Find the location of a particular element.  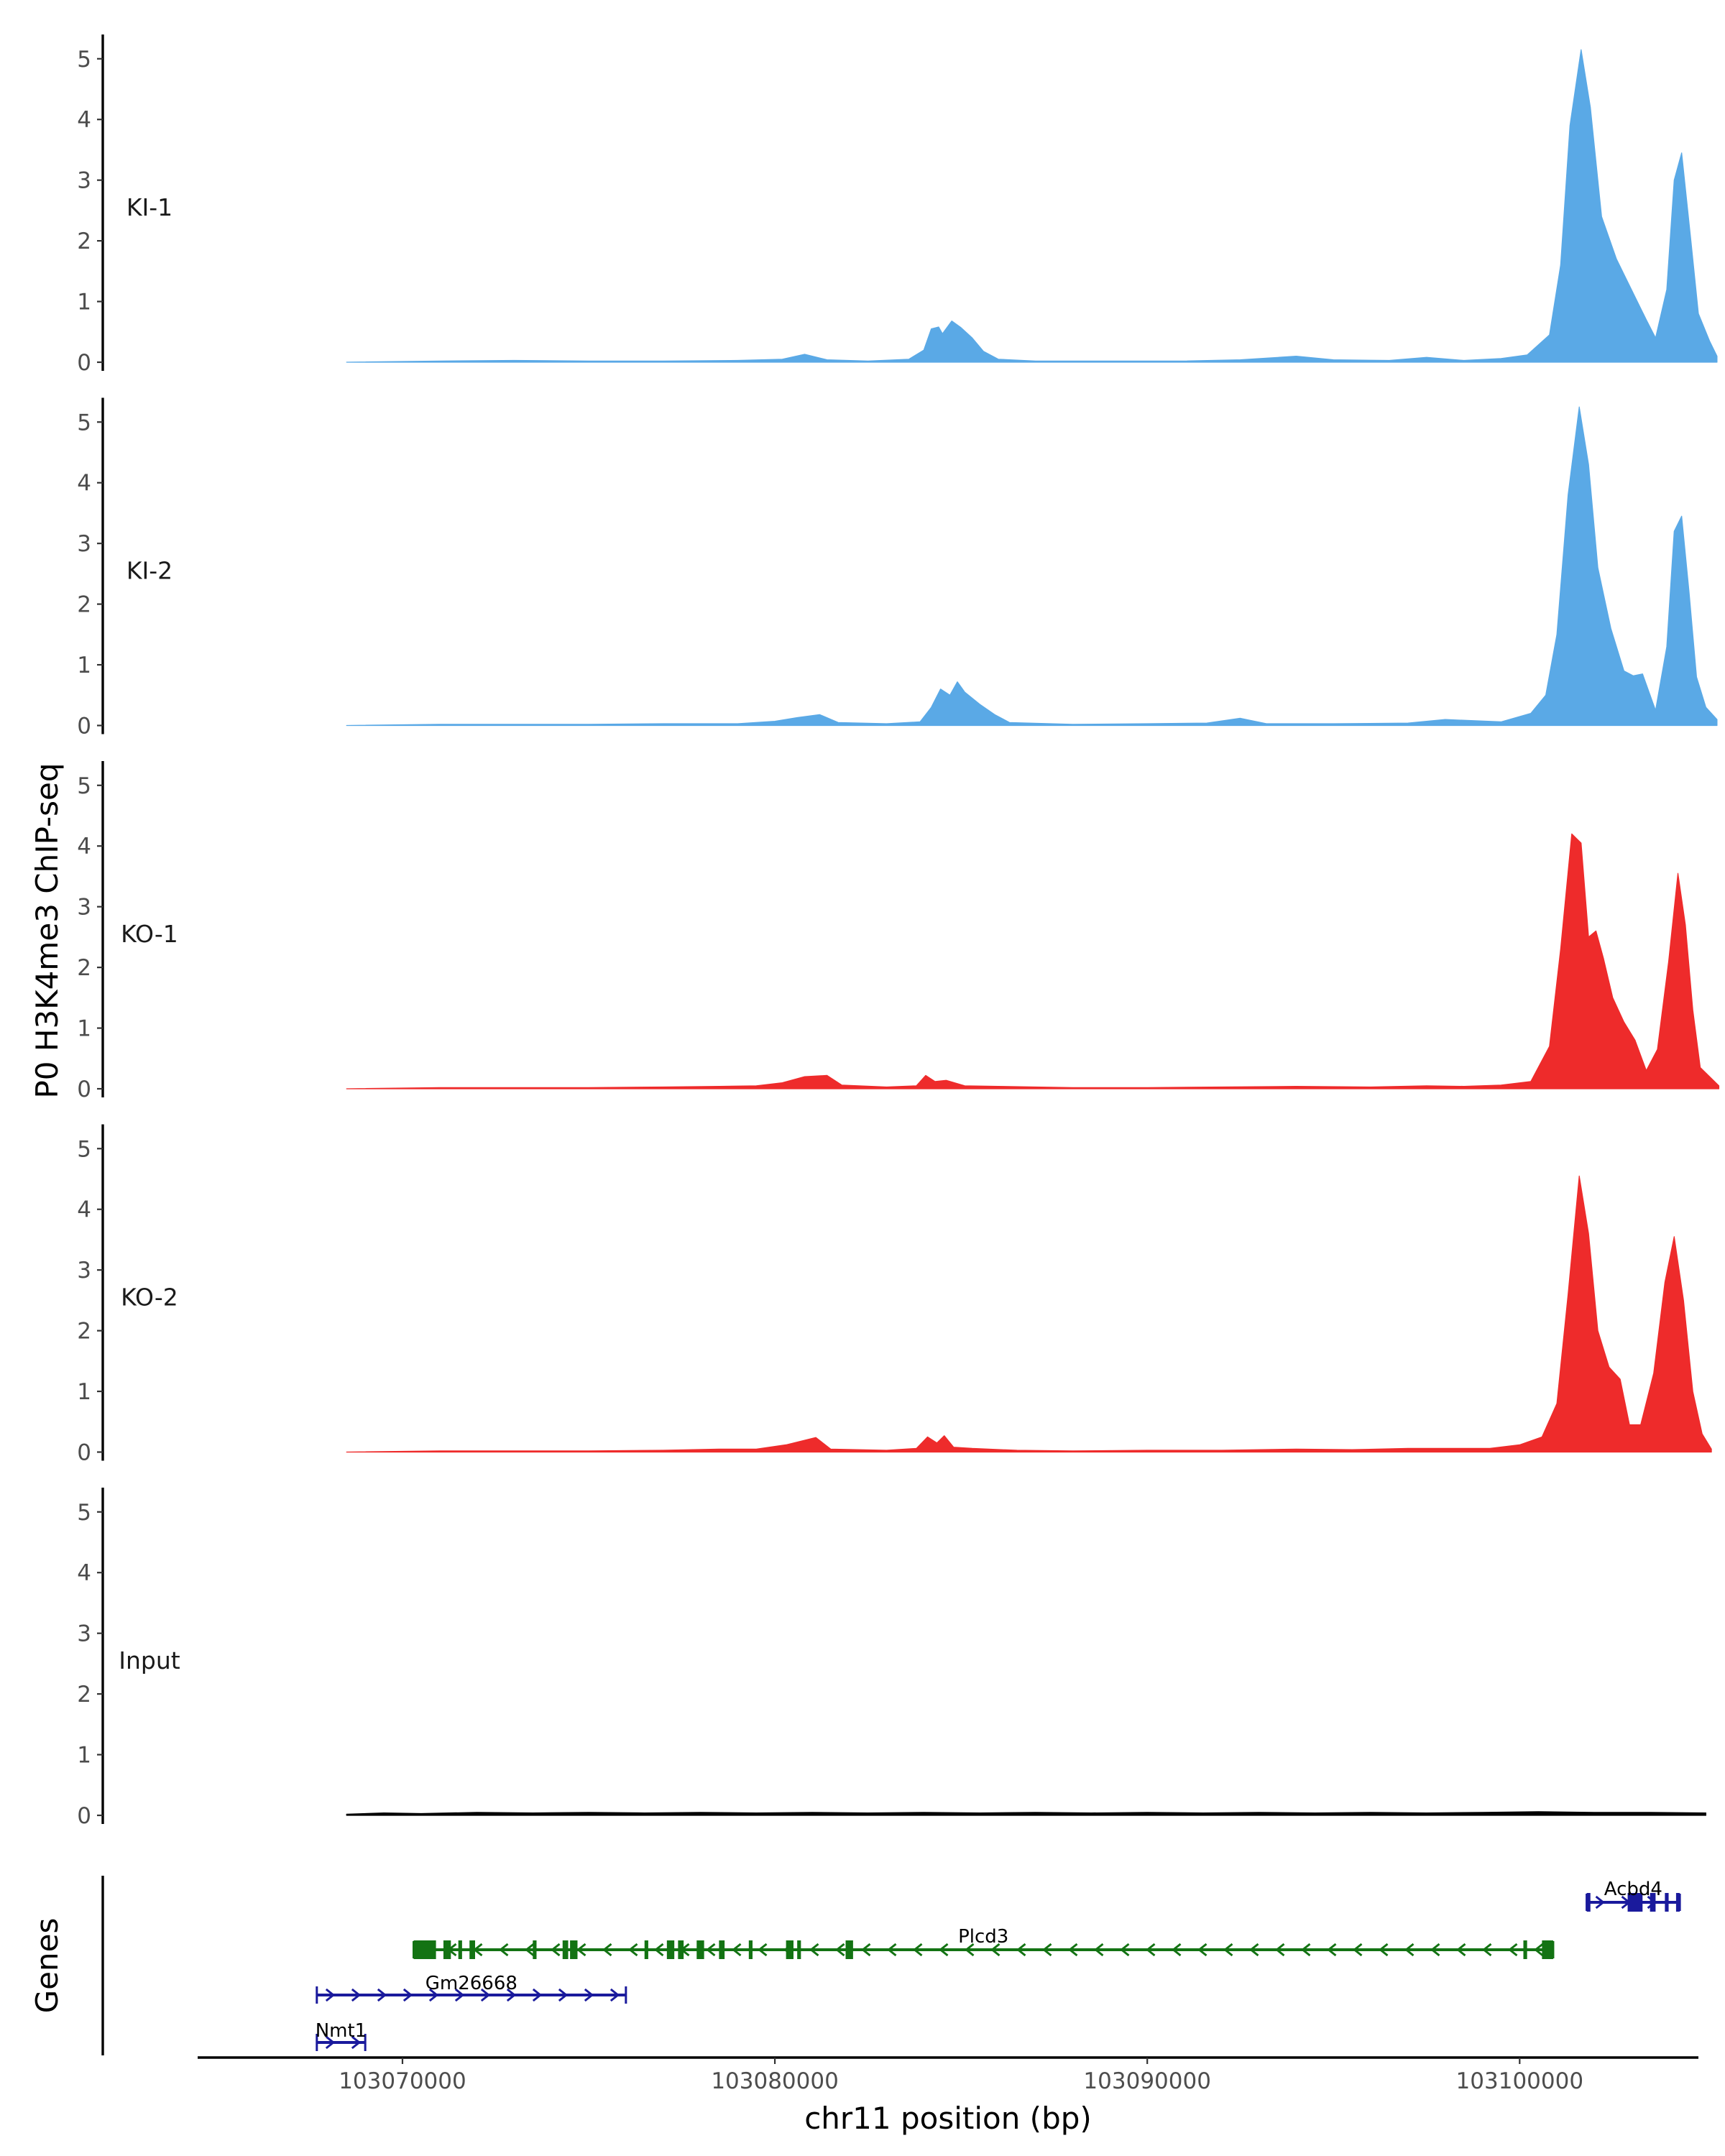

track-label: KO-2 is located at coordinates (149, 1298).